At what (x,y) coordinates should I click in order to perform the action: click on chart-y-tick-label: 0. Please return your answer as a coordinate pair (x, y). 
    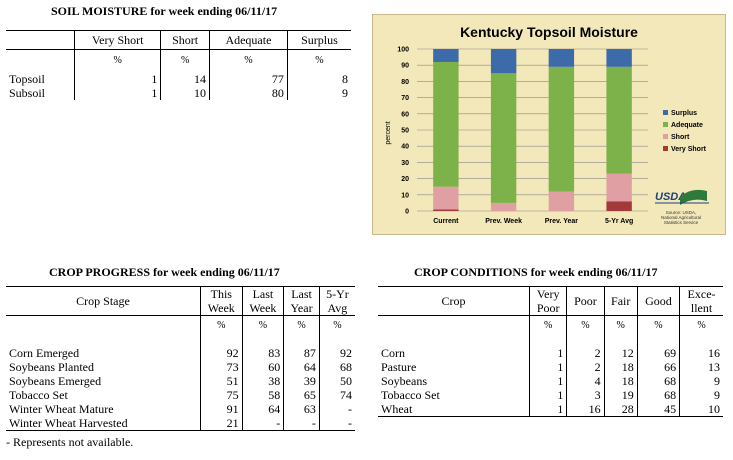
    Looking at the image, I should click on (407, 212).